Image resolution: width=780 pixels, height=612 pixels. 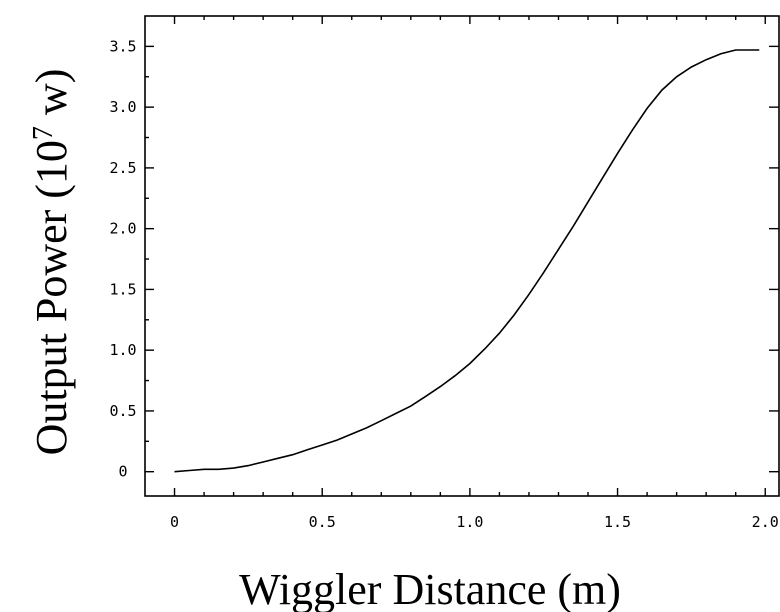 I want to click on y-axis-title-tail: w), so click(x=51, y=97).